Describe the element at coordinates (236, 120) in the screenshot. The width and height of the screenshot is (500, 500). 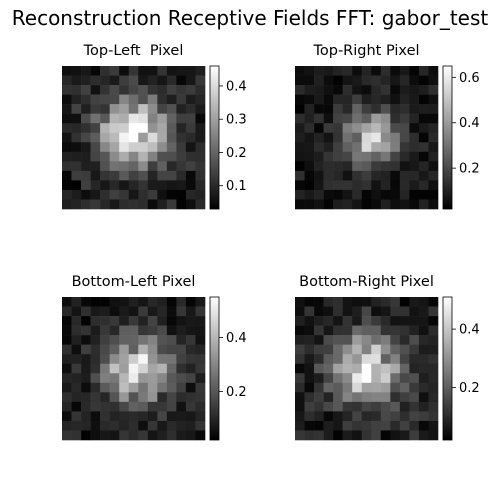
I see `colorbar-tick-label: 0.3` at that location.